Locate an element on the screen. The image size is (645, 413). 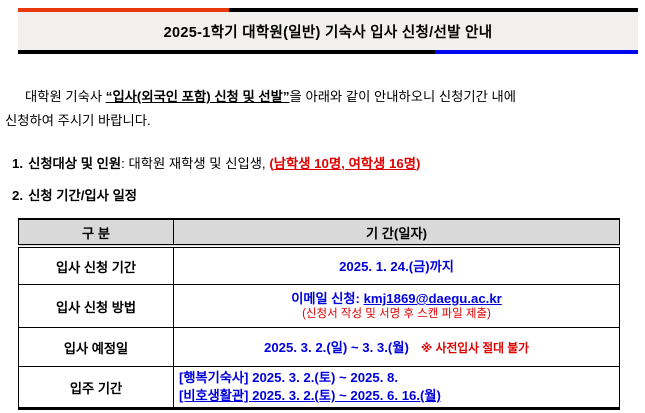
row-value-application-period: 2025. 1. 24.(금)까지 is located at coordinates (396, 265).